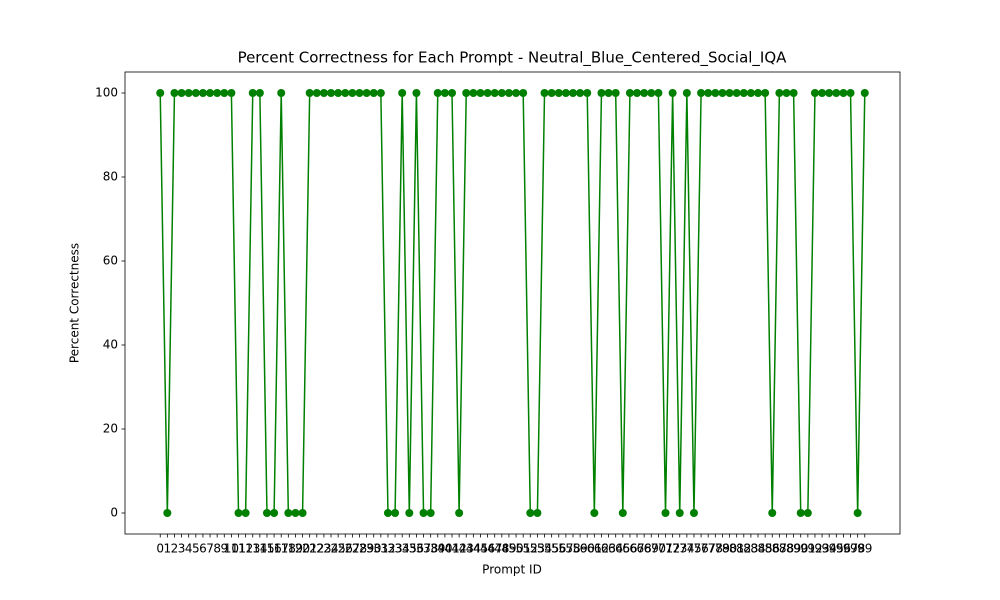 The height and width of the screenshot is (600, 1000). What do you see at coordinates (437, 549) in the screenshot?
I see `x-tick-label: 39` at bounding box center [437, 549].